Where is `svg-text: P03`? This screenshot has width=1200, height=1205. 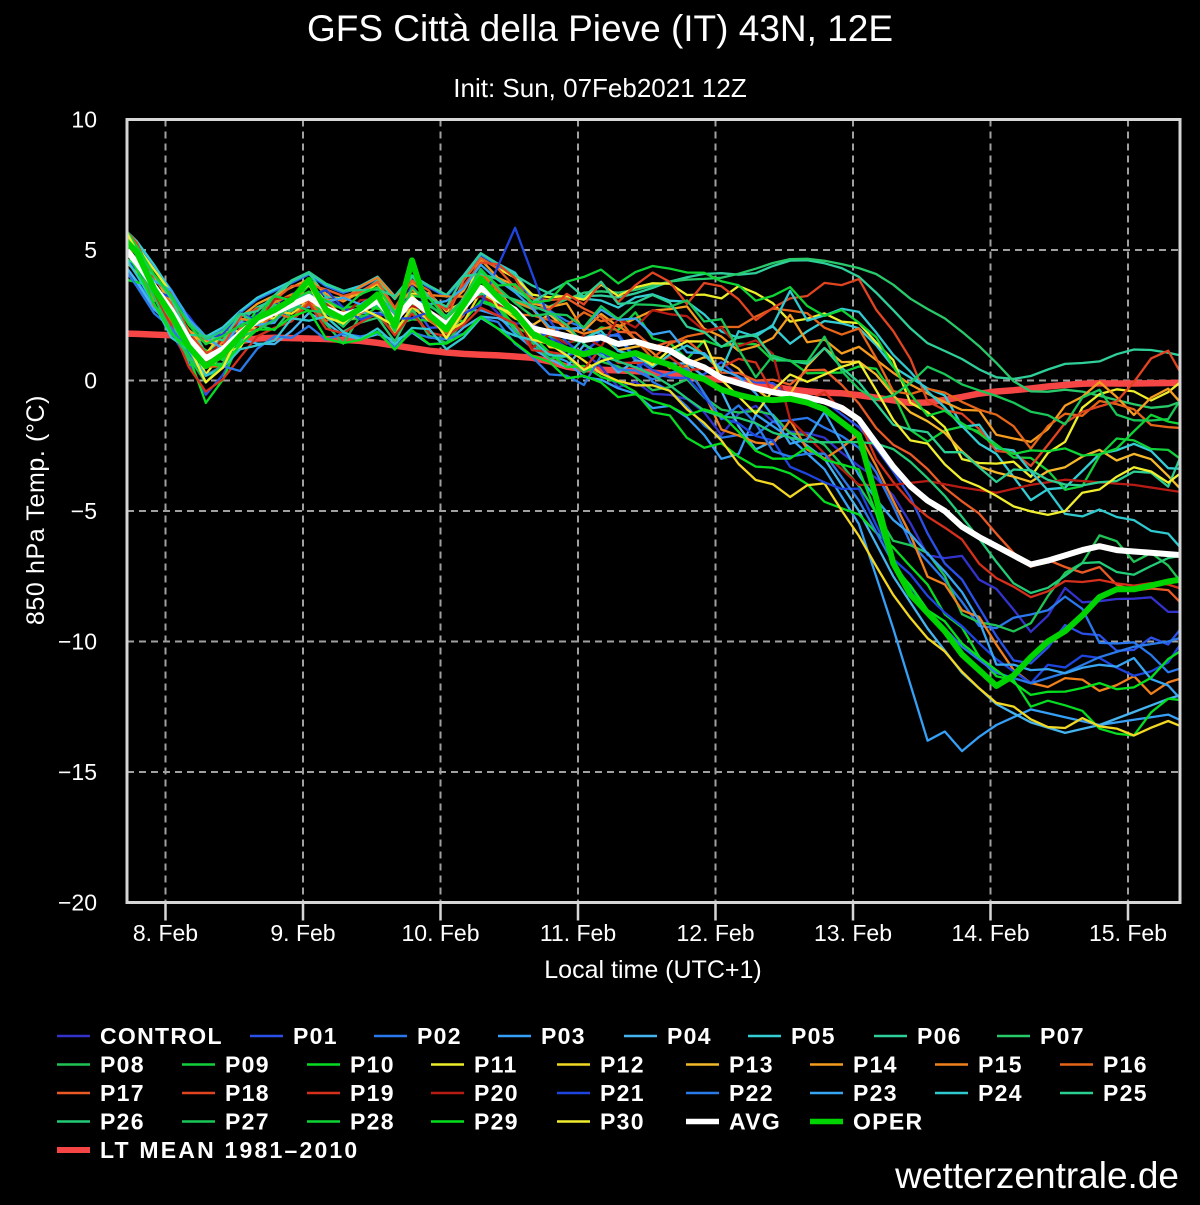
svg-text: P03 is located at coordinates (563, 1036).